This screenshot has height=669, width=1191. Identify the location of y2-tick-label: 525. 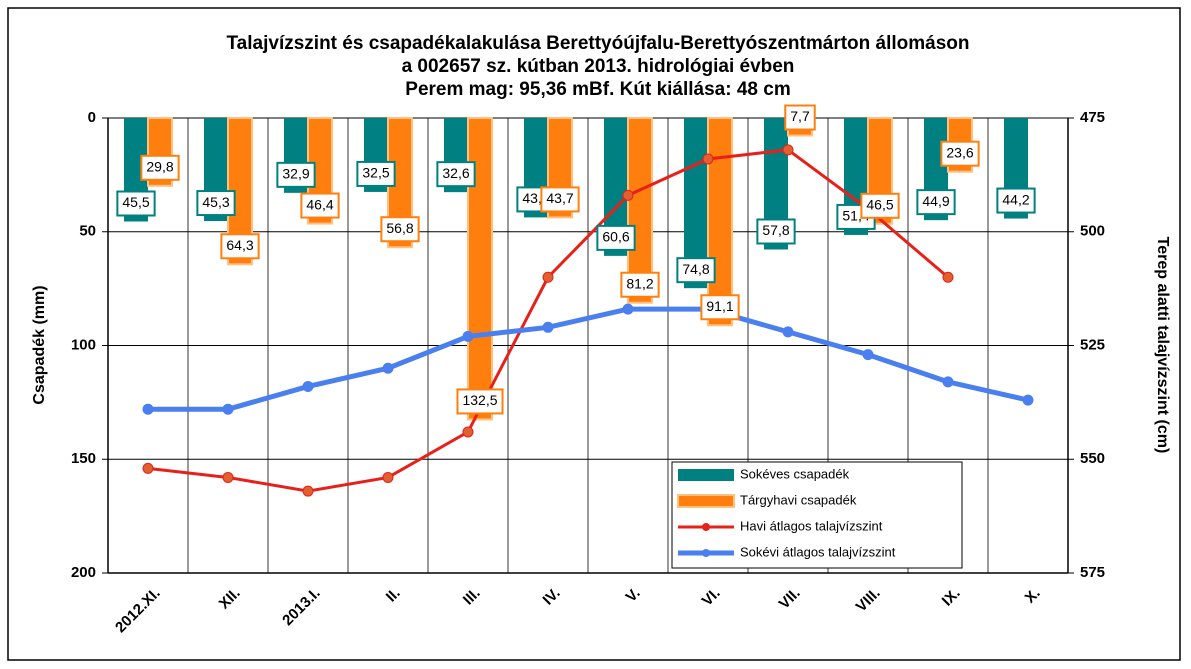
(1092, 344).